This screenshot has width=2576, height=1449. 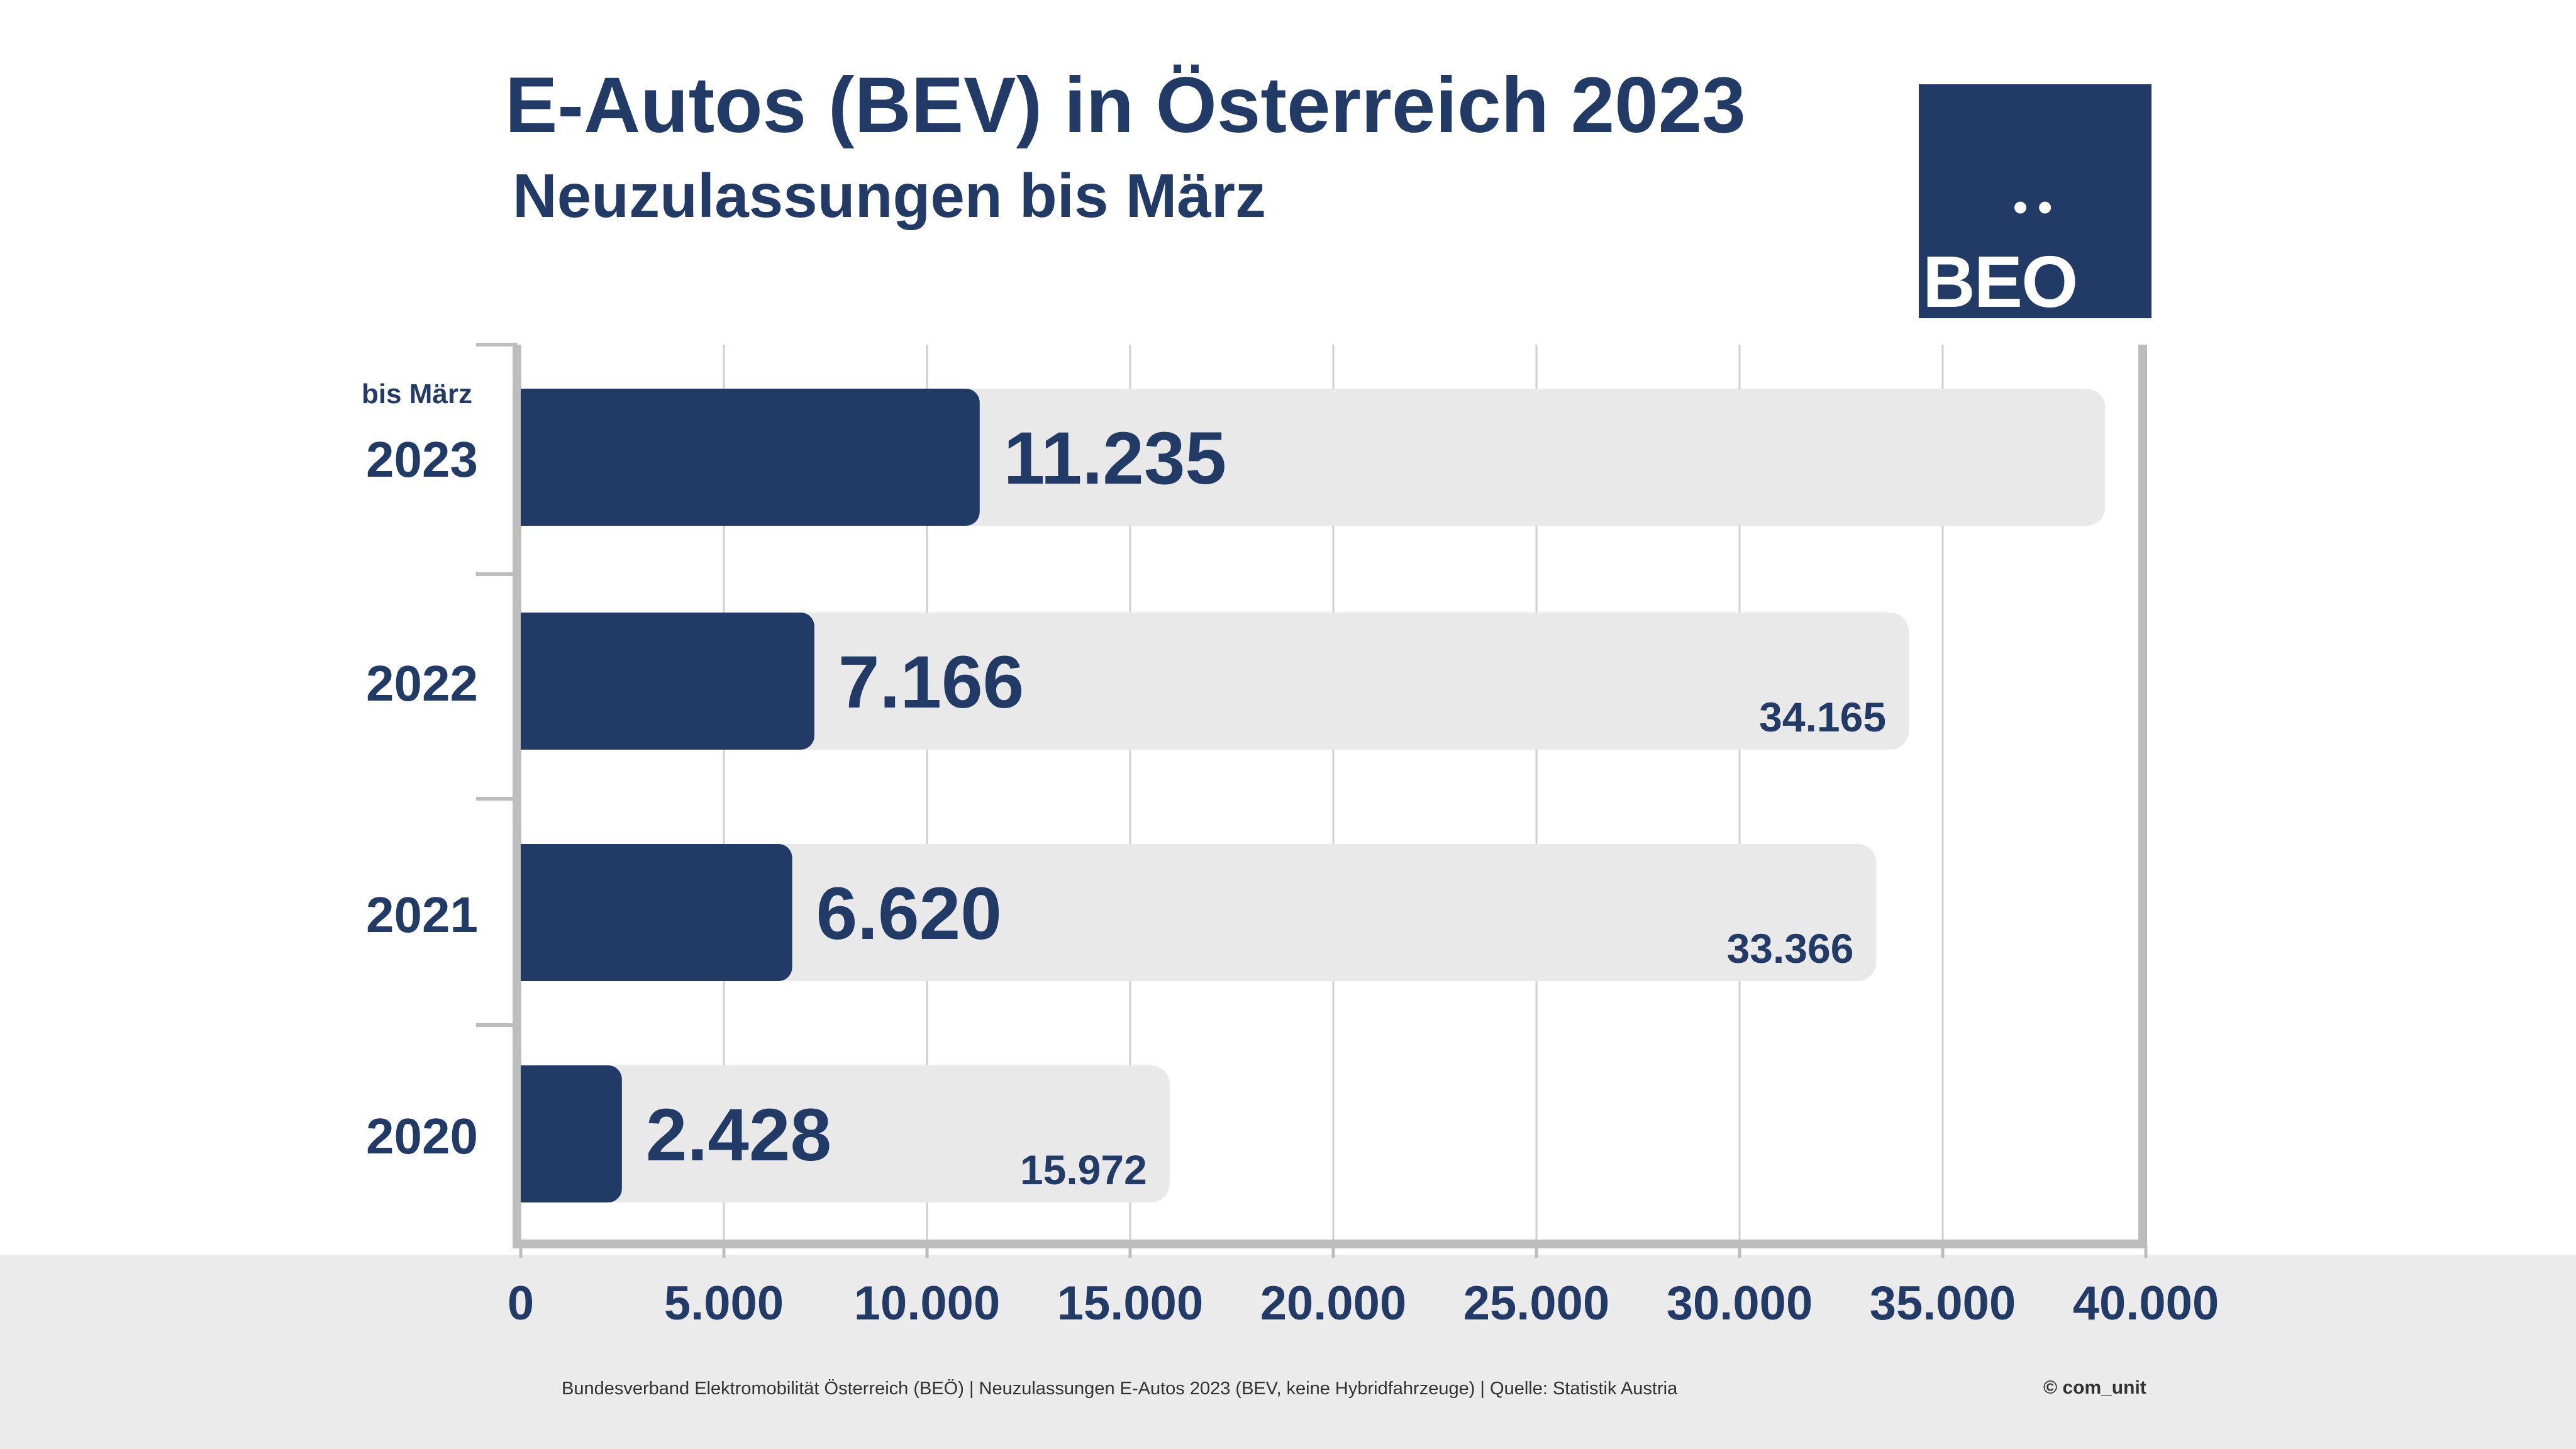 I want to click on year-label: 2021, so click(x=422, y=915).